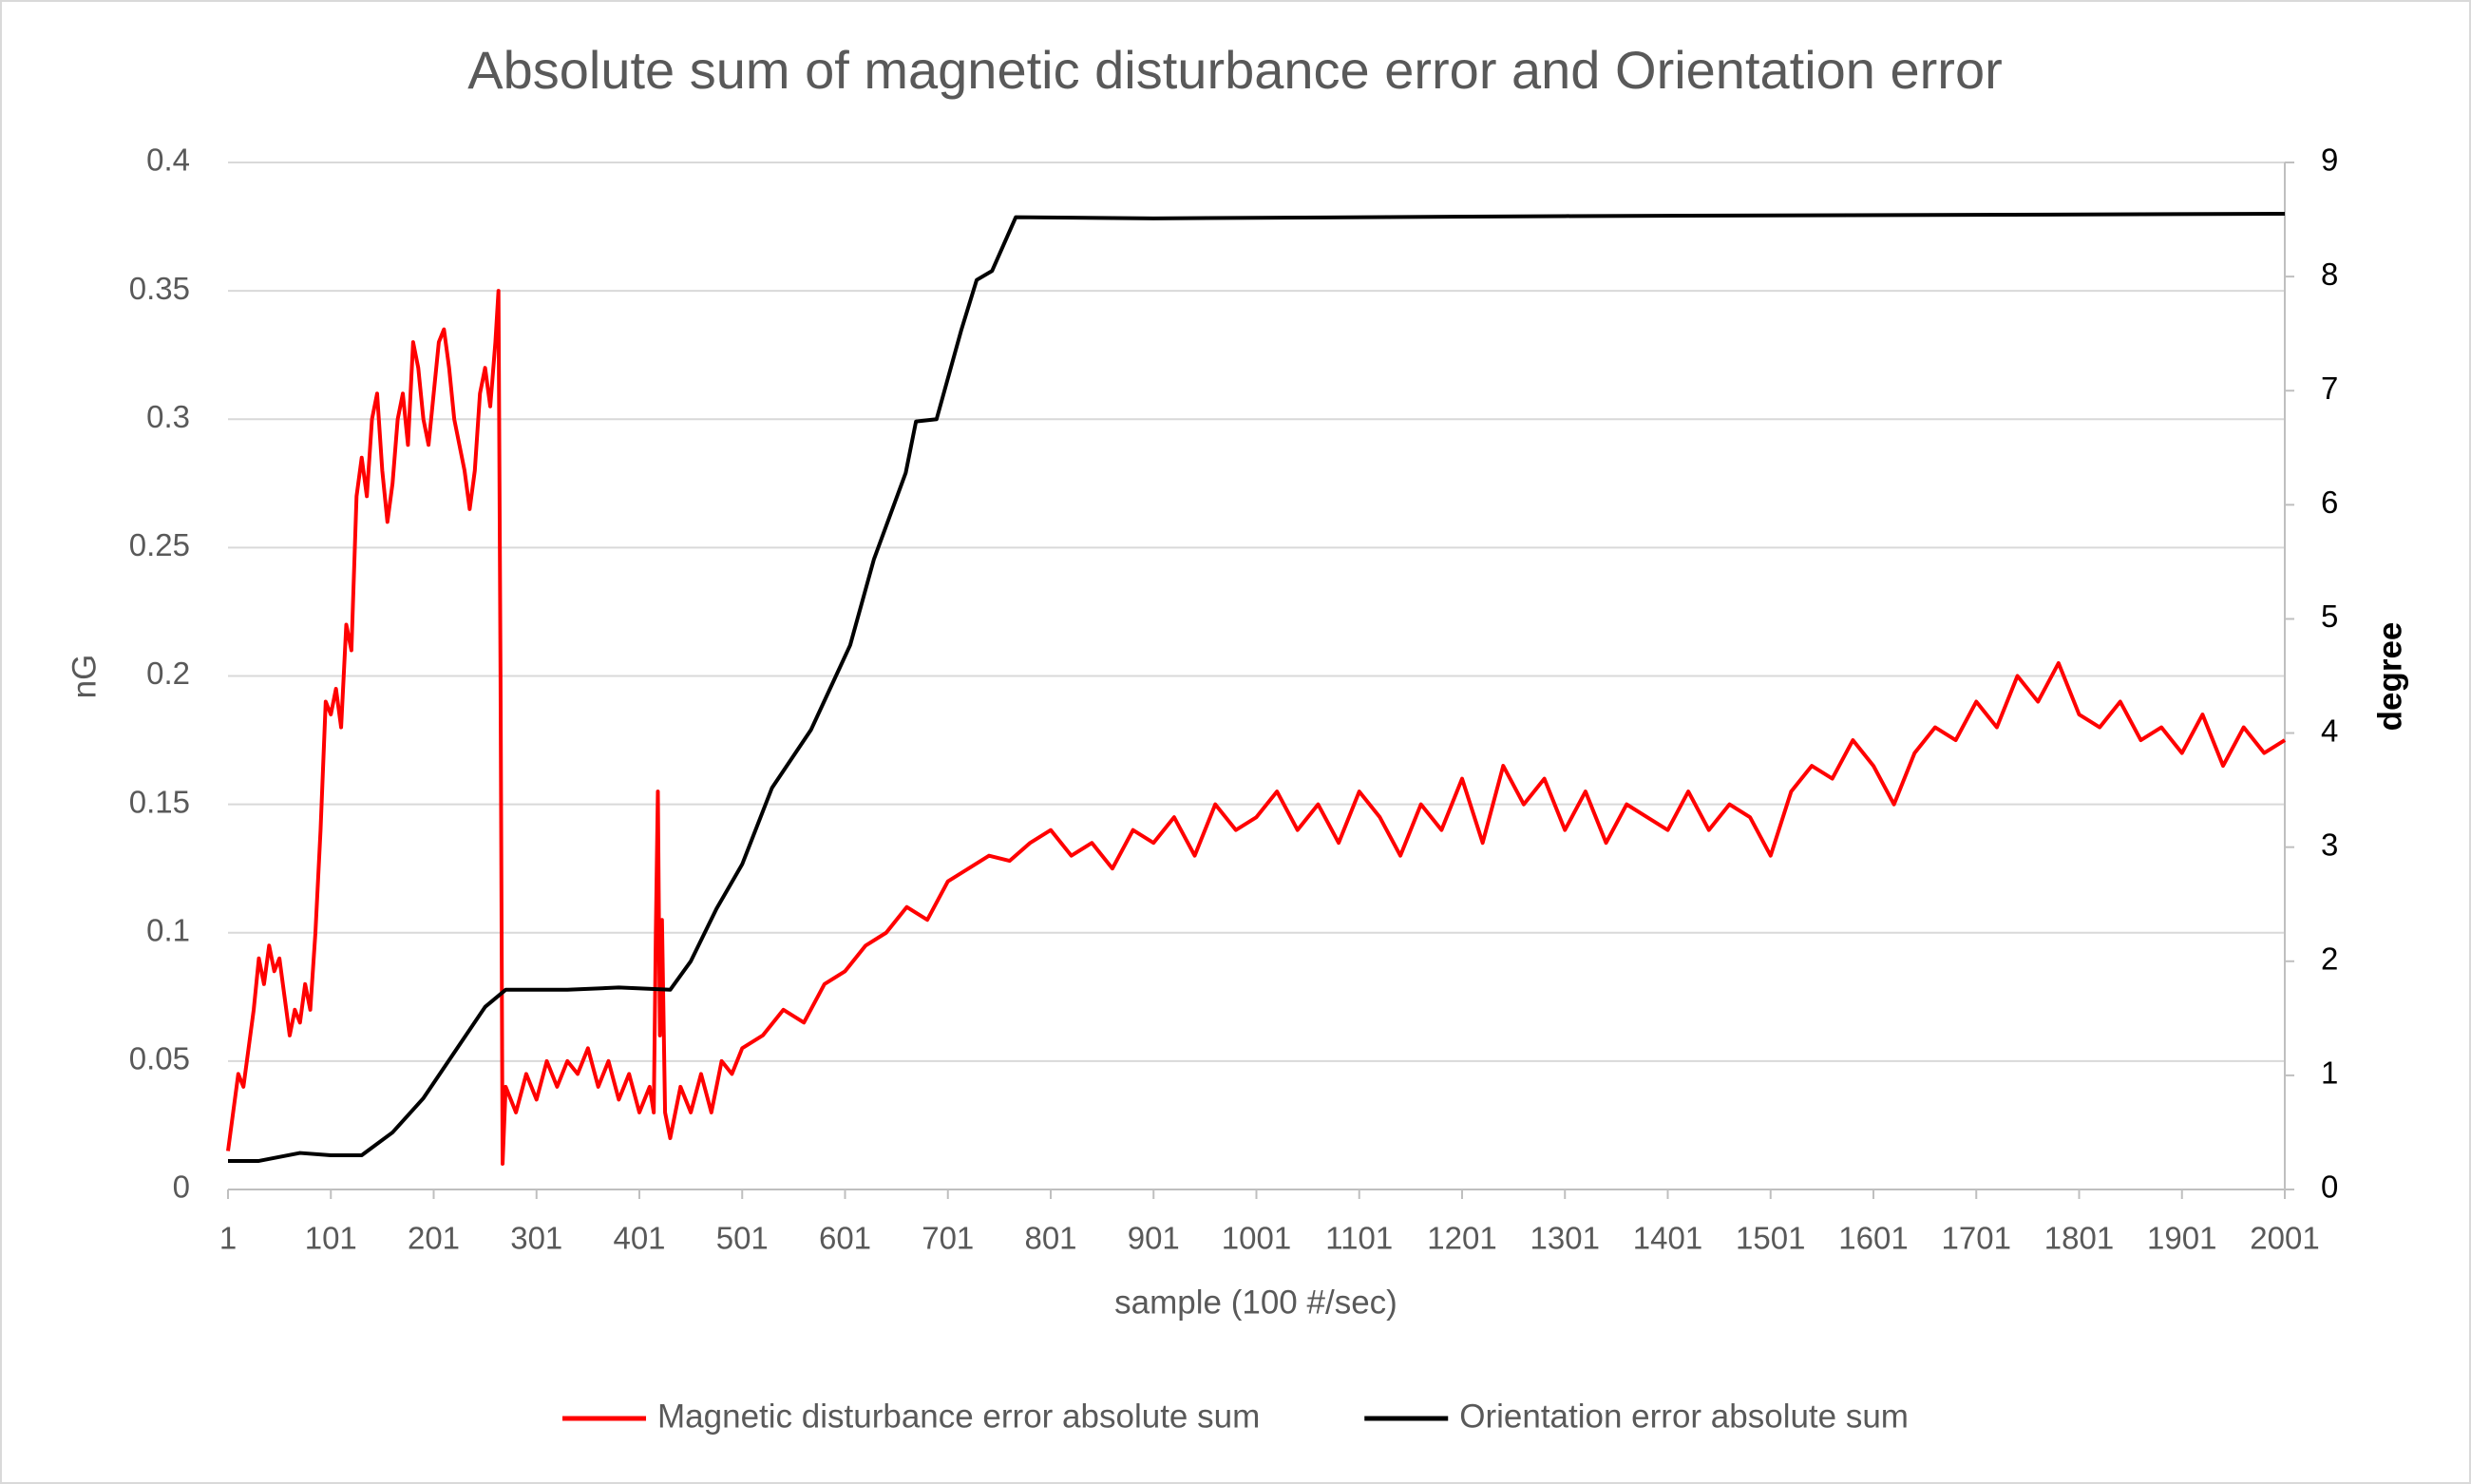  What do you see at coordinates (2329, 160) in the screenshot?
I see `y2-tick-label: 9` at bounding box center [2329, 160].